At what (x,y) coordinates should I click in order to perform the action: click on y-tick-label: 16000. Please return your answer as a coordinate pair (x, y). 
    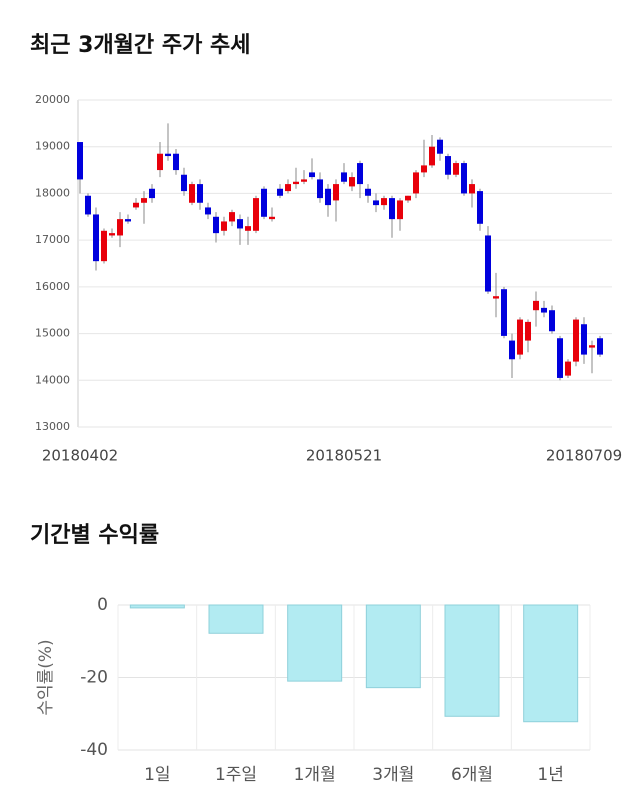
    Looking at the image, I should click on (52, 286).